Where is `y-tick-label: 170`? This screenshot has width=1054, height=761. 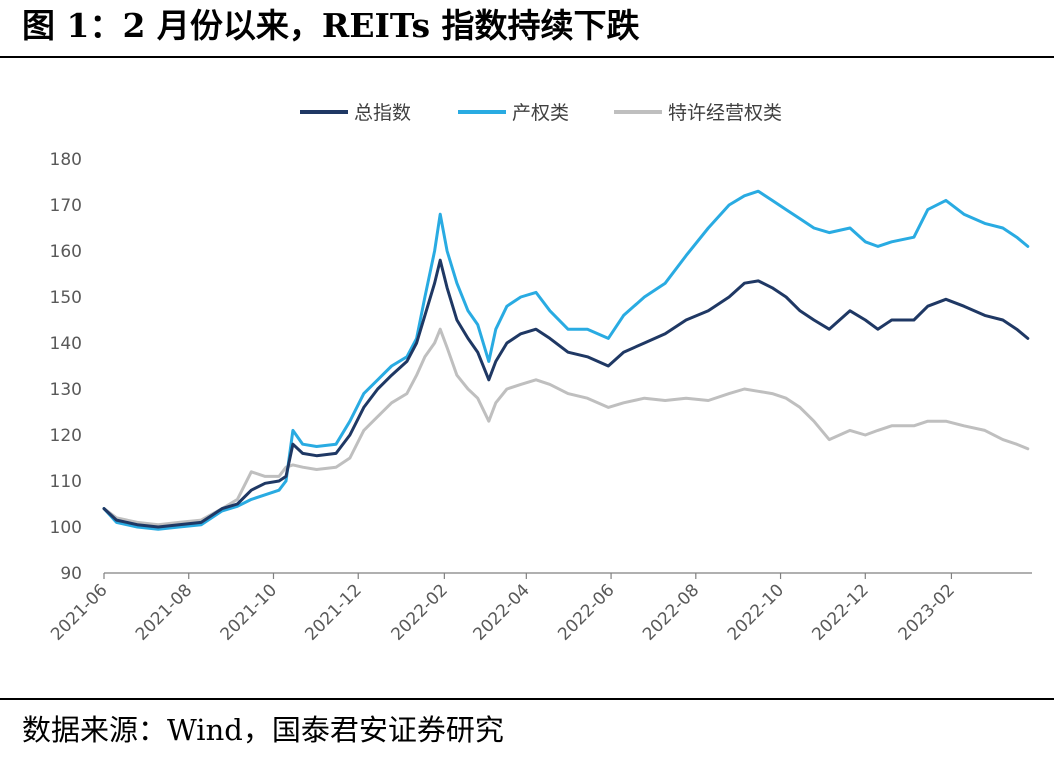
y-tick-label: 170 is located at coordinates (66, 206).